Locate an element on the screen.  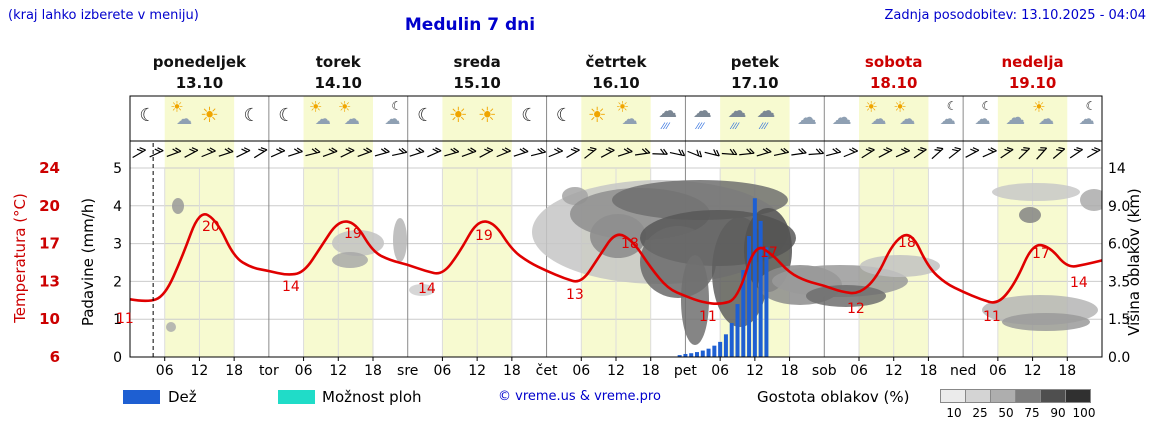
day-header: torek 14.10 is located at coordinates (338, 73).